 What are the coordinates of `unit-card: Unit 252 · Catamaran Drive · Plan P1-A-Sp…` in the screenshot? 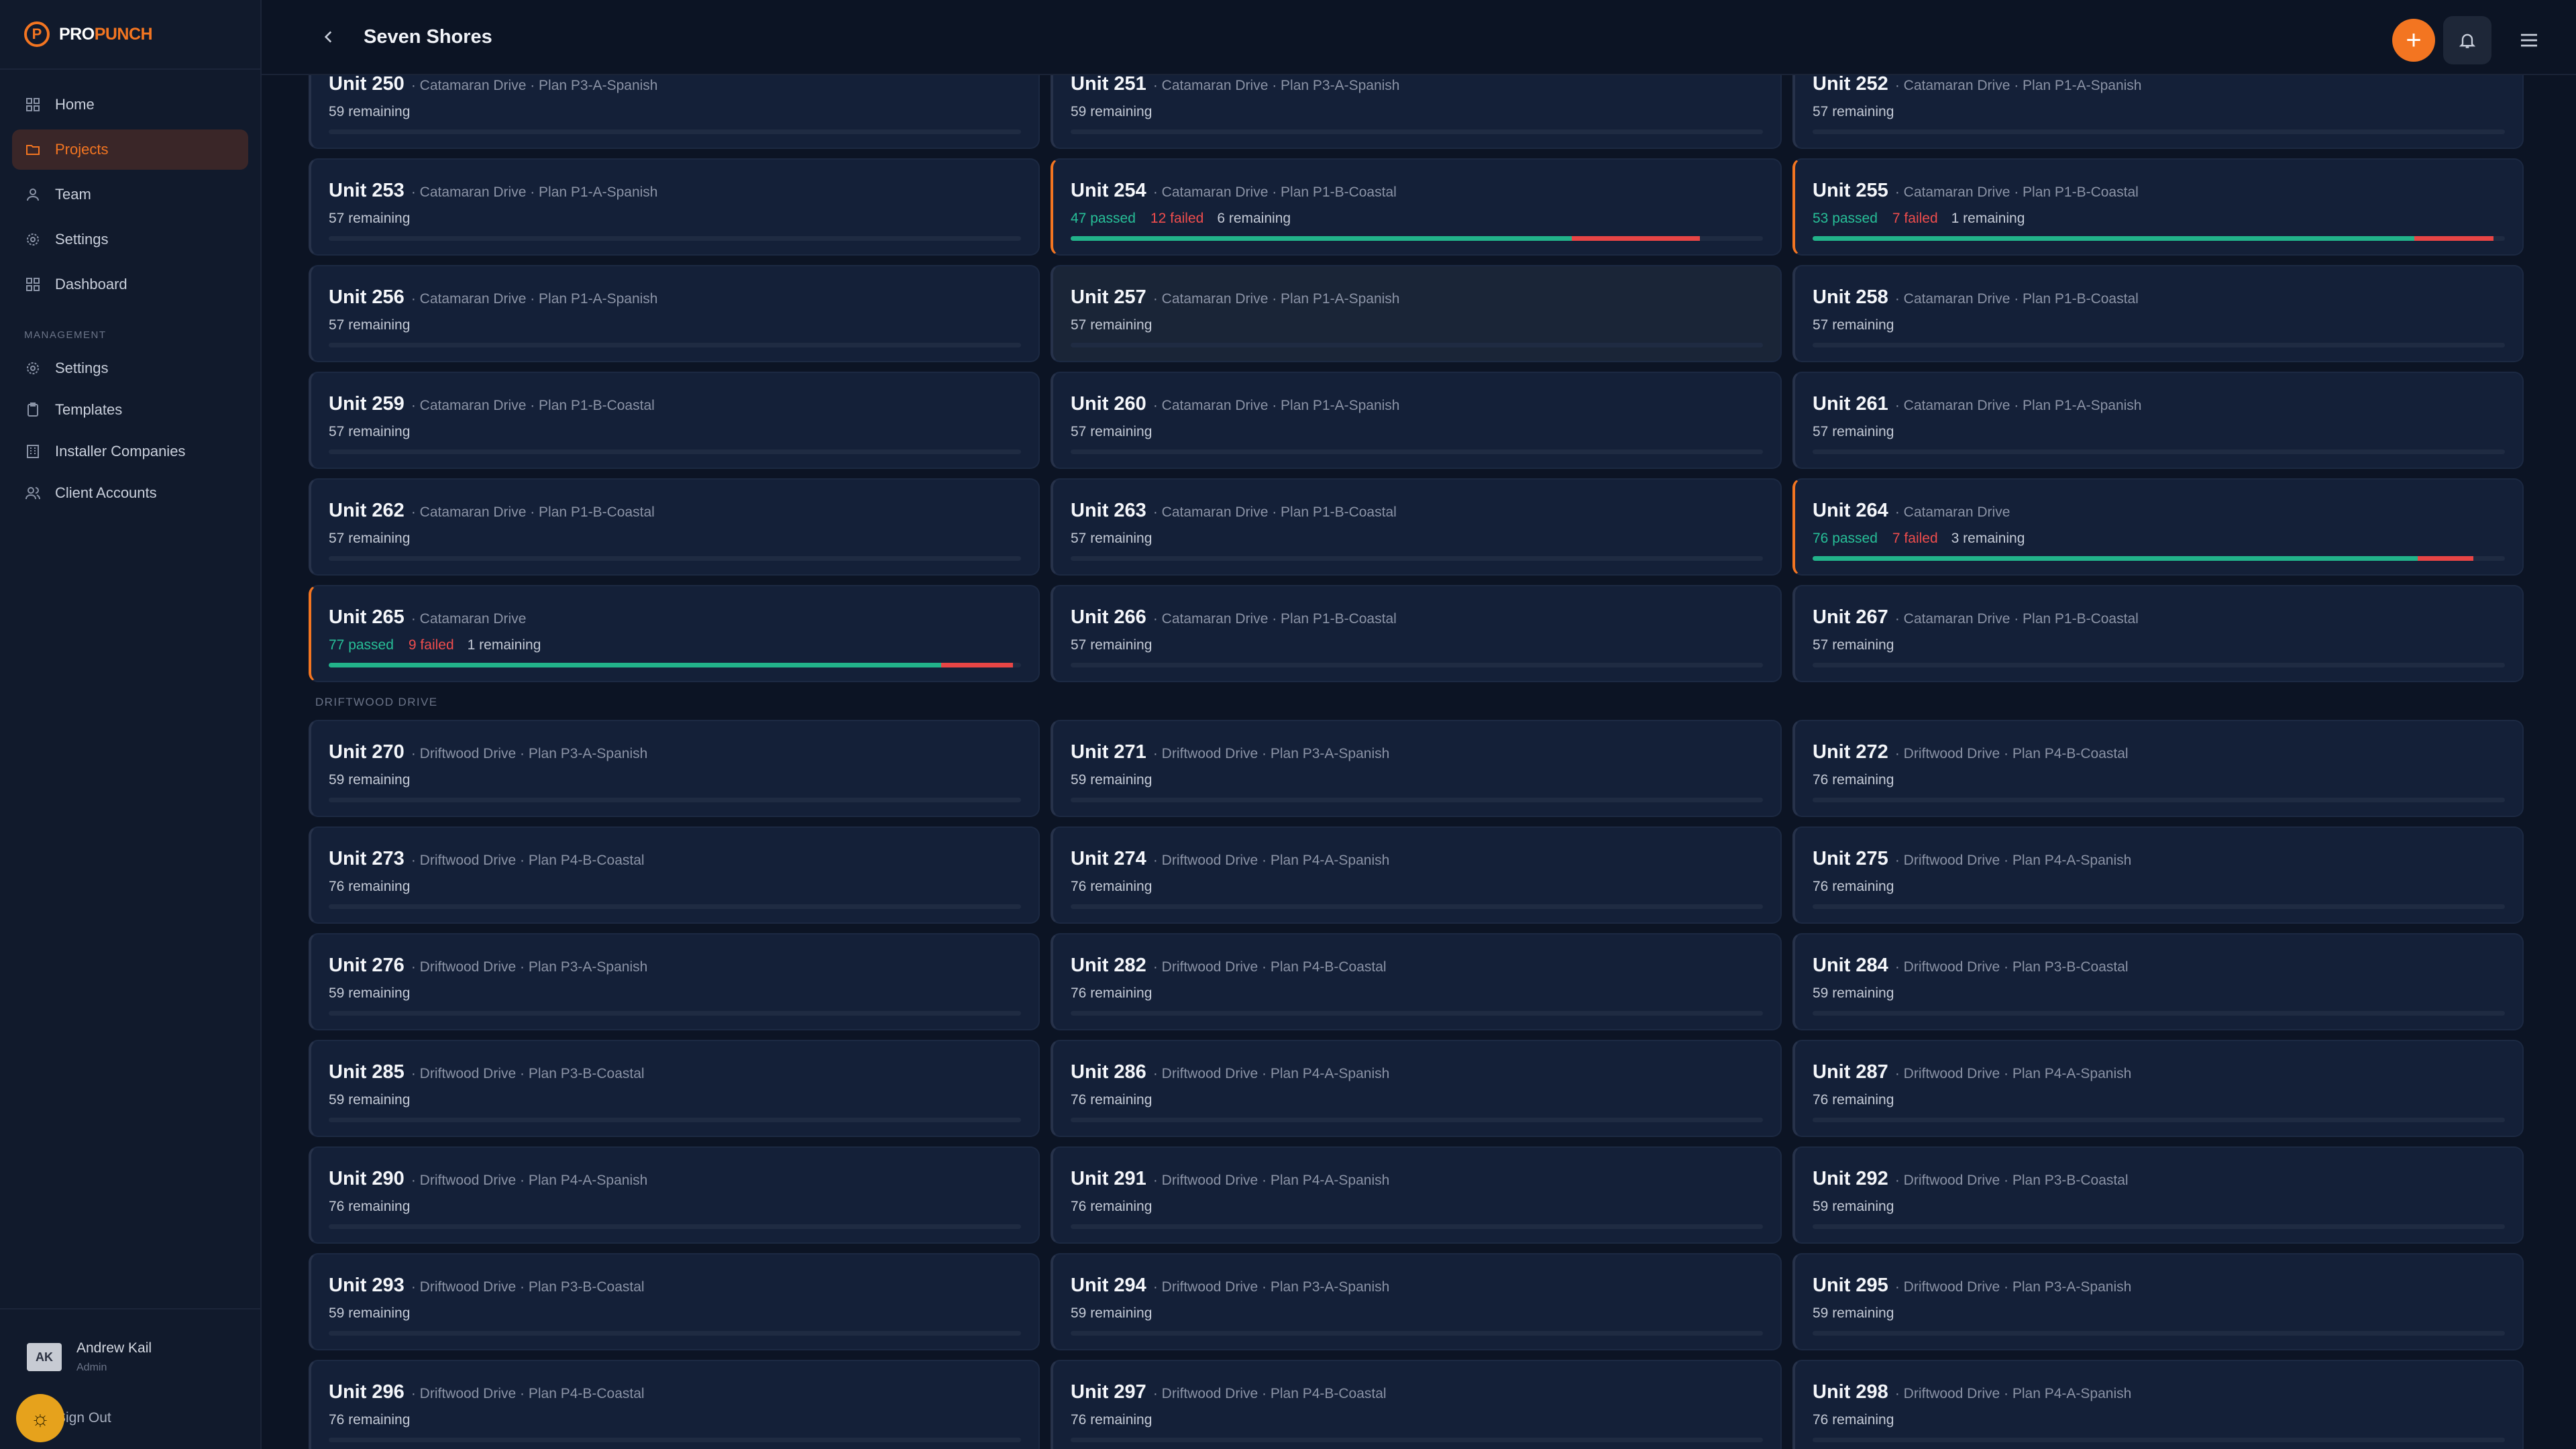 It's located at (2158, 112).